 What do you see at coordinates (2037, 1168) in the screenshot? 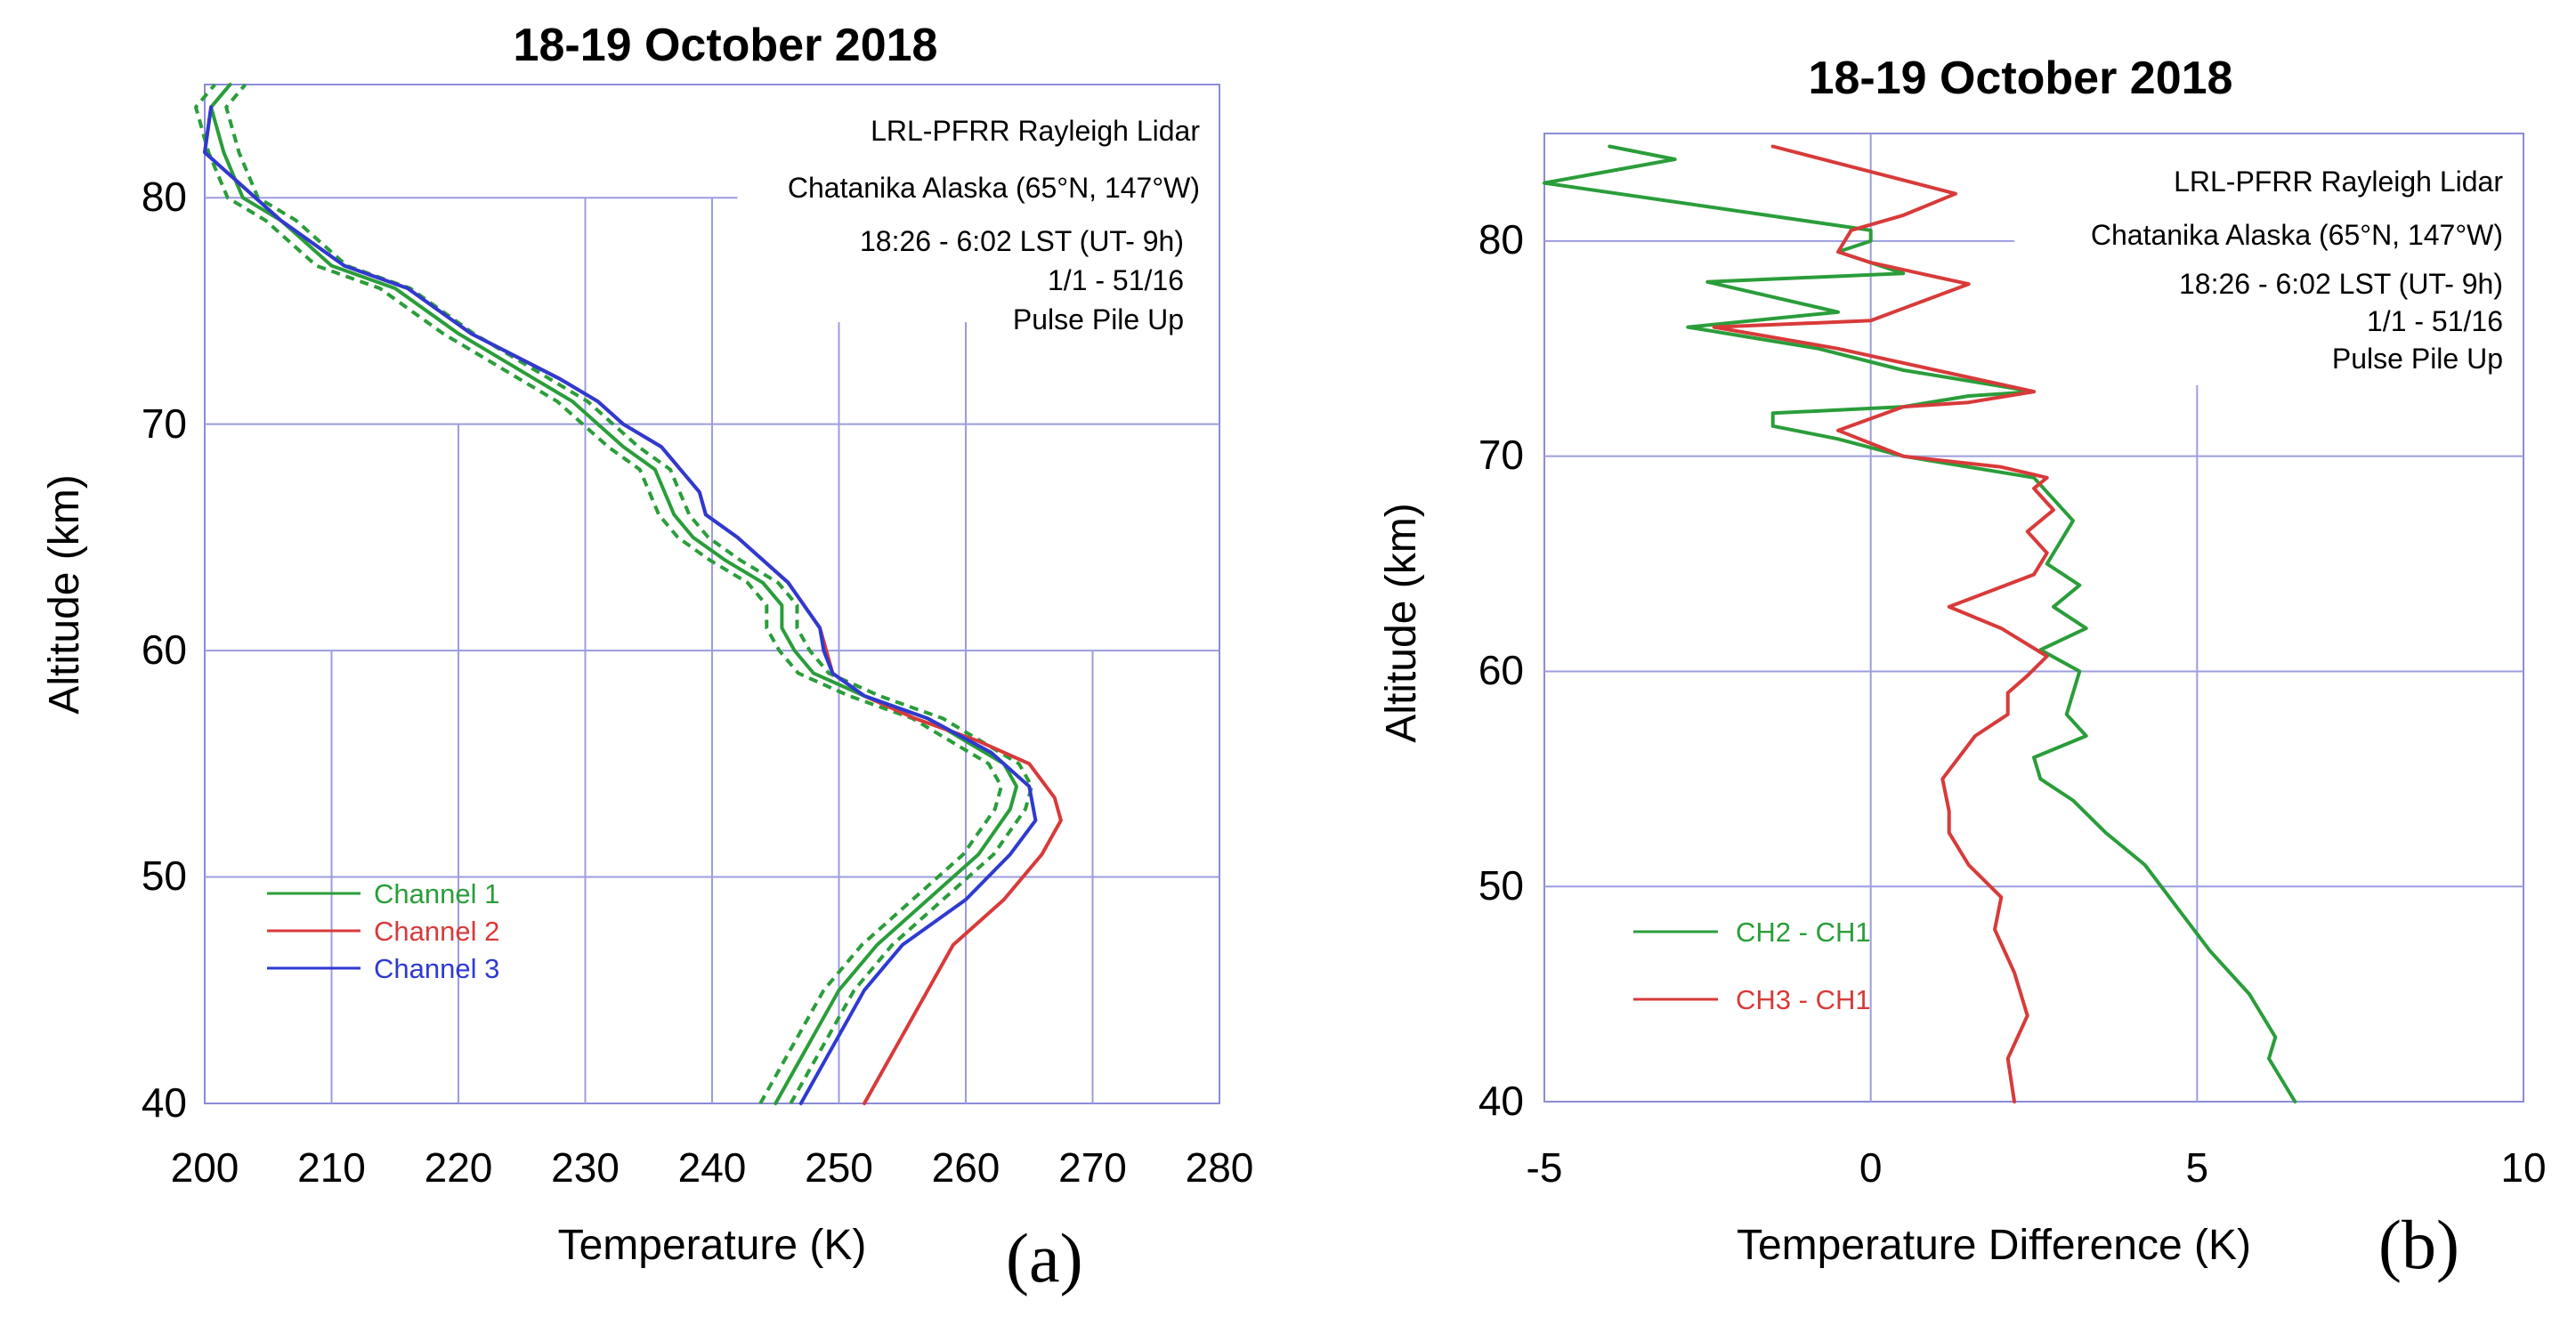
I see `panel-b-x-ticks: -5 0 5 10` at bounding box center [2037, 1168].